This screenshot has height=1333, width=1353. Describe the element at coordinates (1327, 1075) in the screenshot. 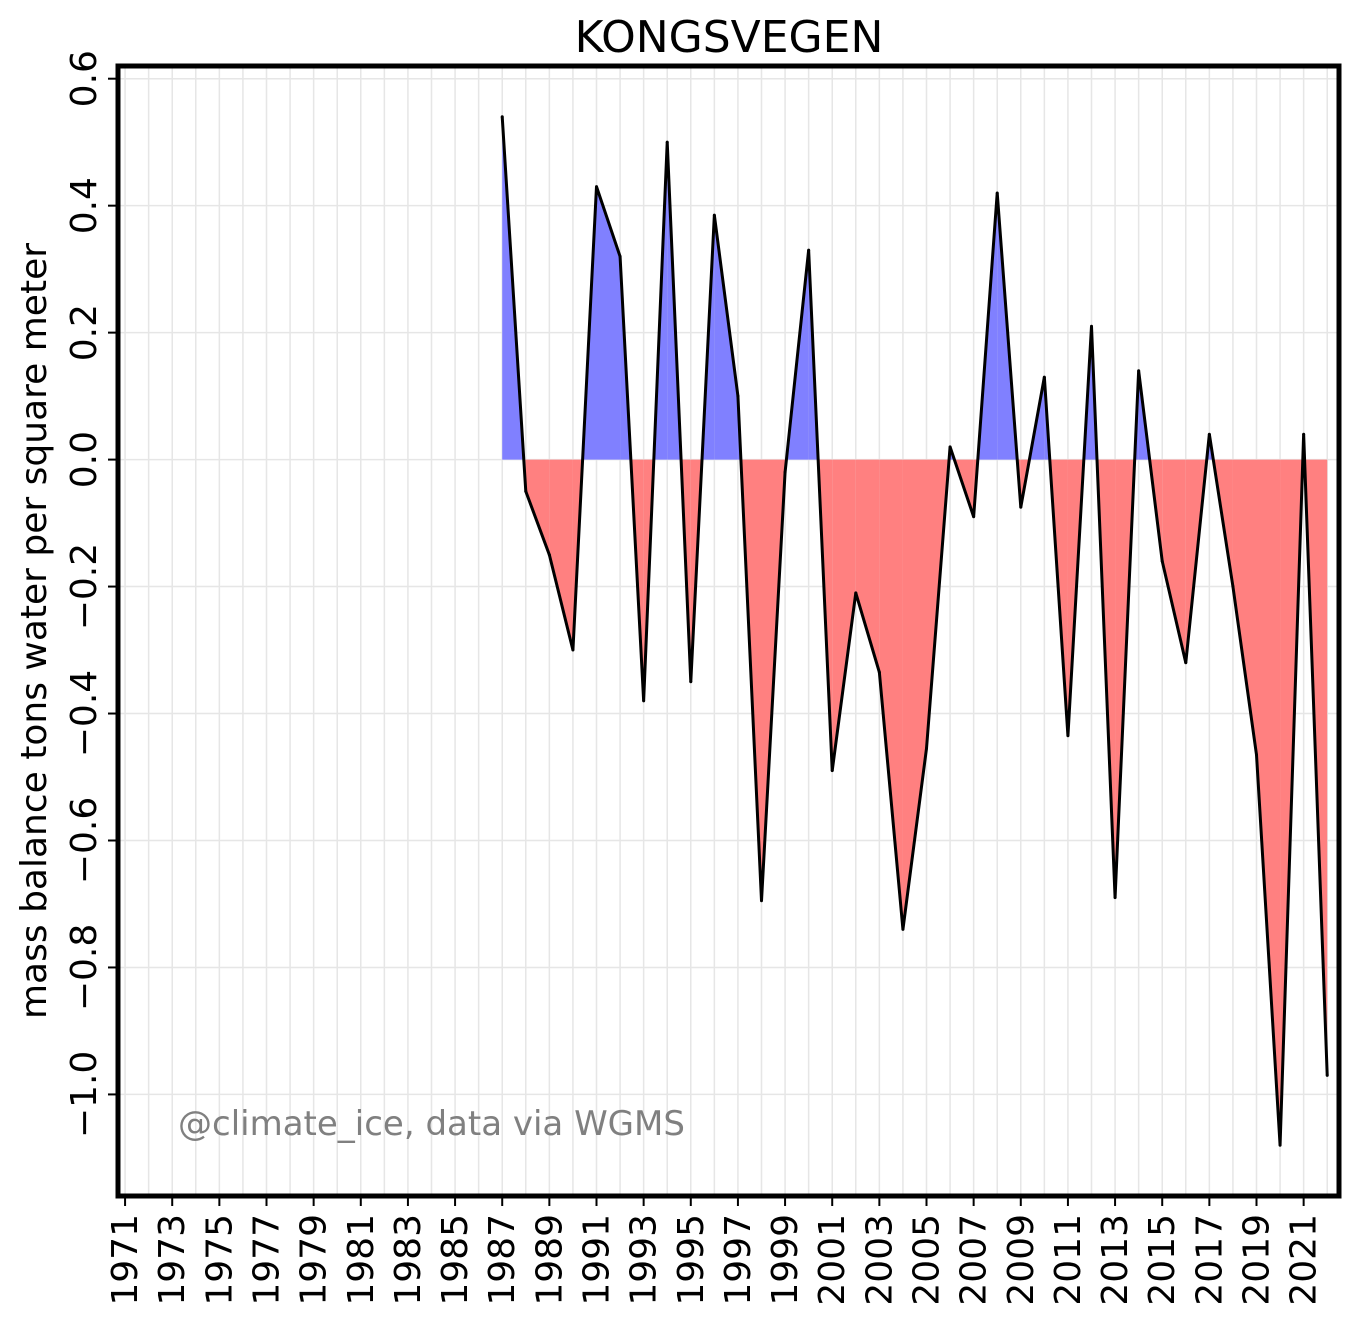

I see `data-point-2022` at that location.